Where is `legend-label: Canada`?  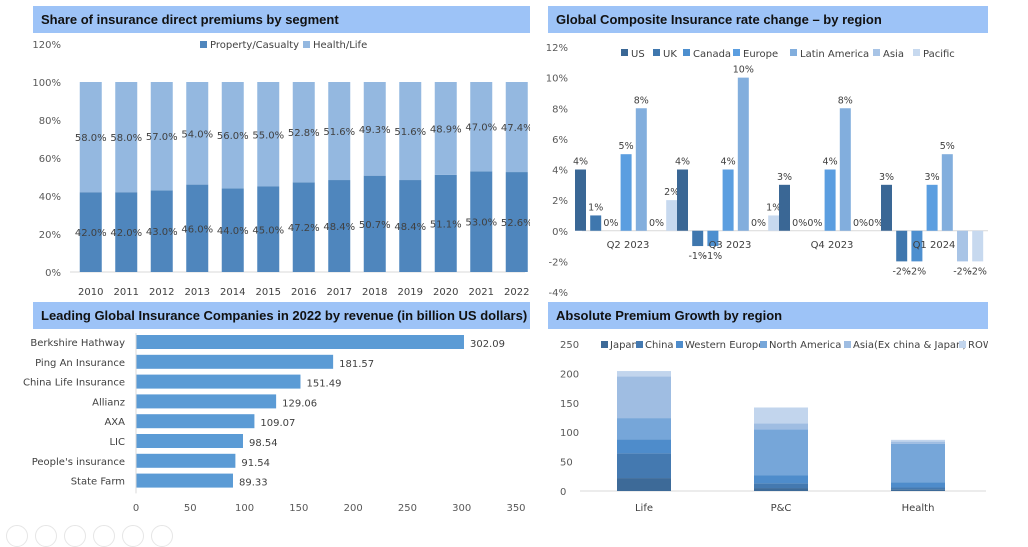
legend-label: Canada is located at coordinates (712, 54).